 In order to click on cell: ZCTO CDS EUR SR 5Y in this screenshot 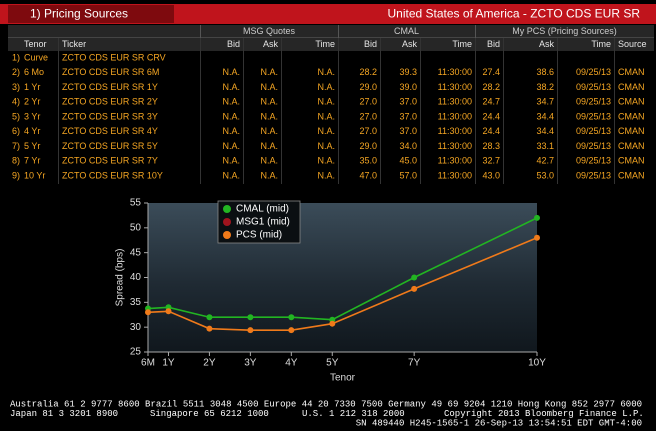, I will do `click(110, 146)`.